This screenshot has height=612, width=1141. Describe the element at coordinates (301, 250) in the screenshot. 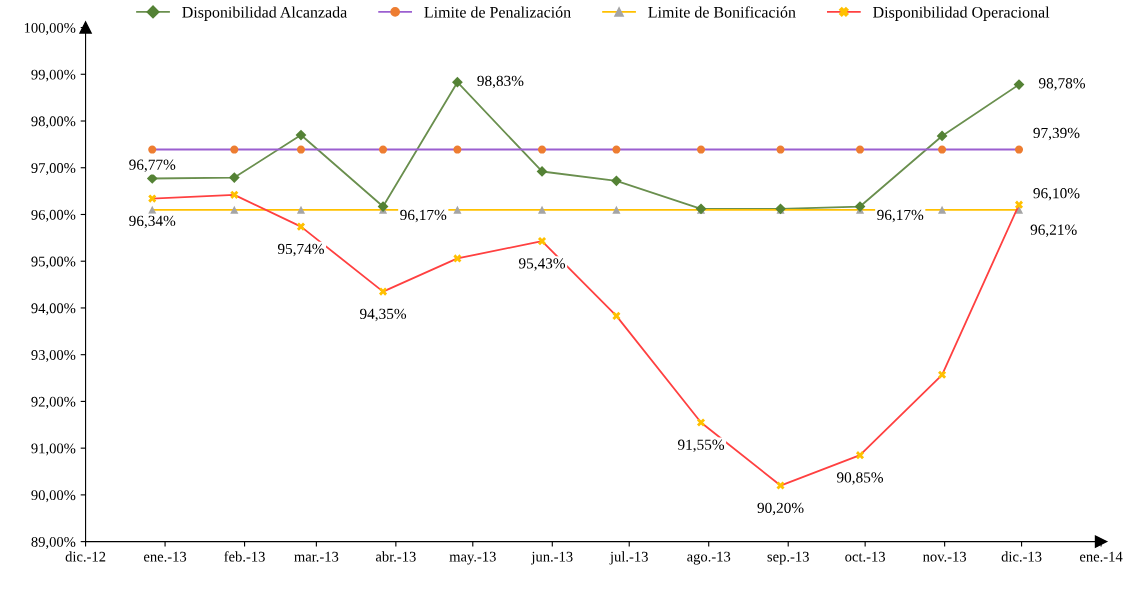

I see `data-label: 95,74%` at that location.